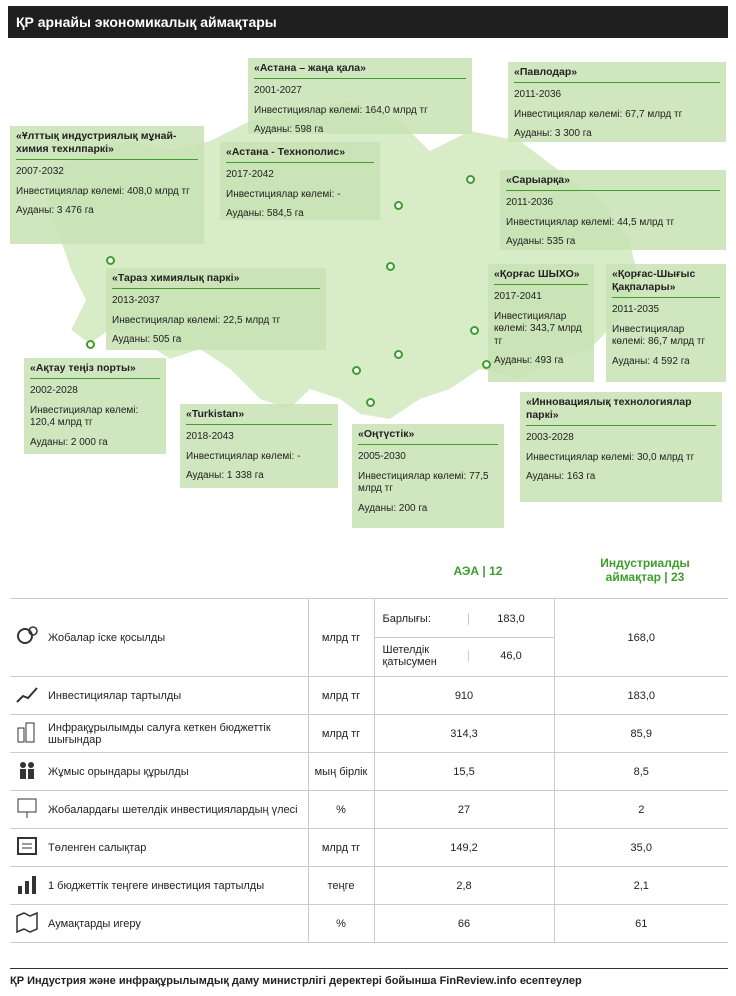 The image size is (736, 996). What do you see at coordinates (27, 770) in the screenshot?
I see `workers-icon` at bounding box center [27, 770].